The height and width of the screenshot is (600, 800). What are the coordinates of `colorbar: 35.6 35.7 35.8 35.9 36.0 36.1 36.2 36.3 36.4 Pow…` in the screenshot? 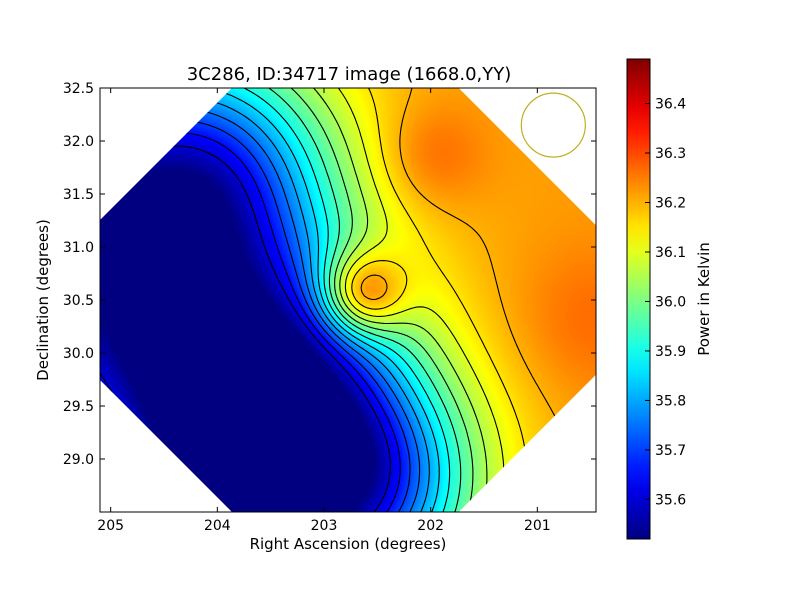 It's located at (669, 299).